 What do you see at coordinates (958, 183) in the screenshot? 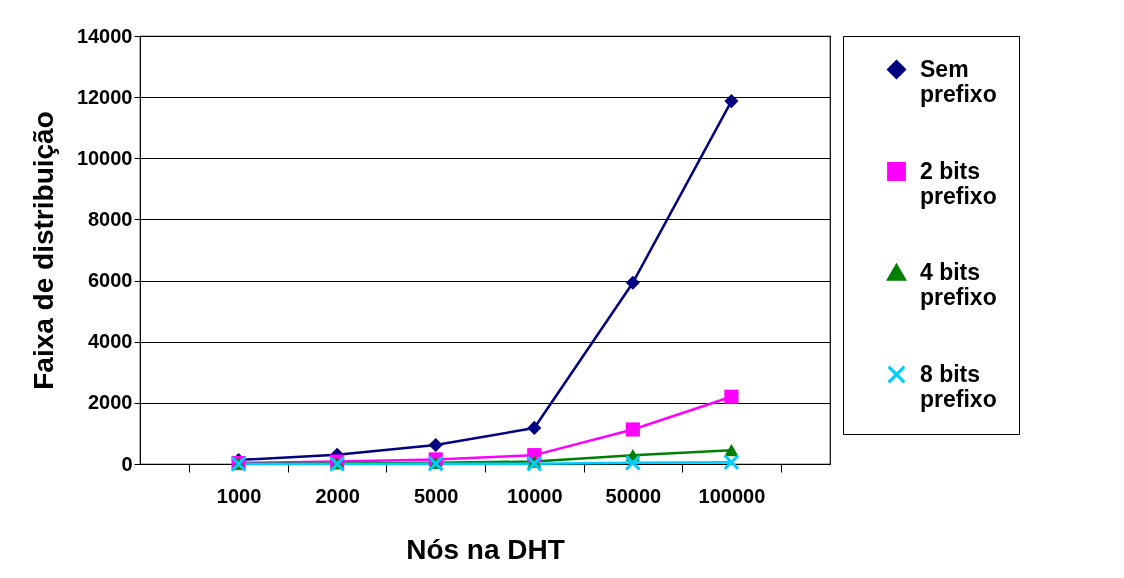
I see `legend-label: 2 bits prefixo` at bounding box center [958, 183].